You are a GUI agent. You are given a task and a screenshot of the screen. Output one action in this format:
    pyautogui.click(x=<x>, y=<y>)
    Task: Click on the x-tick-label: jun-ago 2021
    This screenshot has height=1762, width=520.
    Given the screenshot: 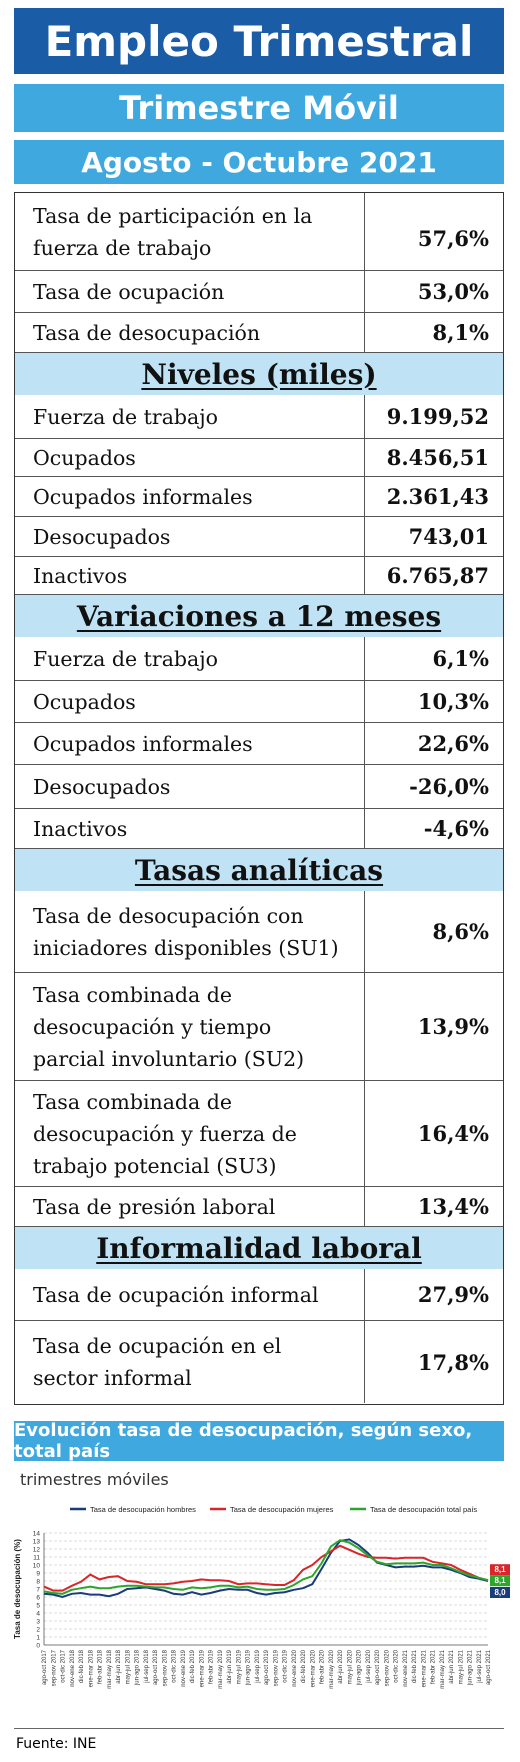 What is the action you would take?
    pyautogui.click(x=471, y=1667)
    